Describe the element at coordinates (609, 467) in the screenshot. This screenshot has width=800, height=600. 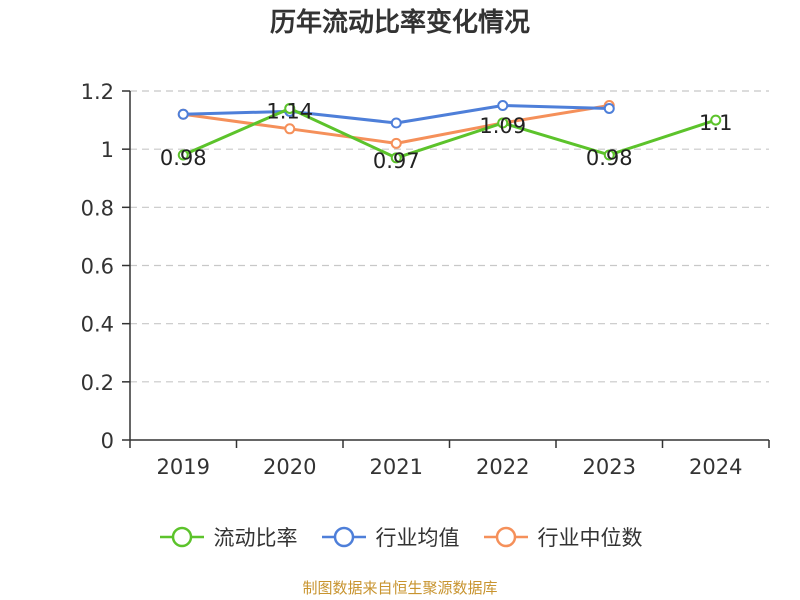
I see `x-tick-label: 2023` at that location.